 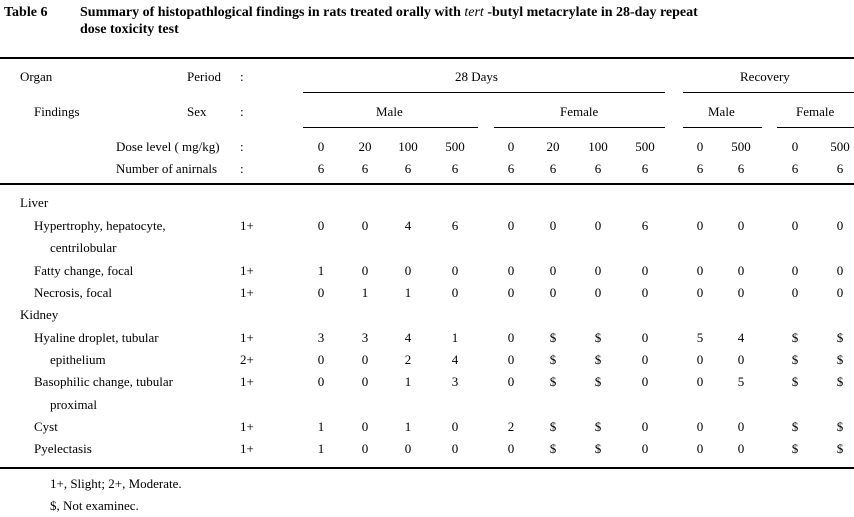 I want to click on finding-label: centrilobular, so click(x=83, y=247).